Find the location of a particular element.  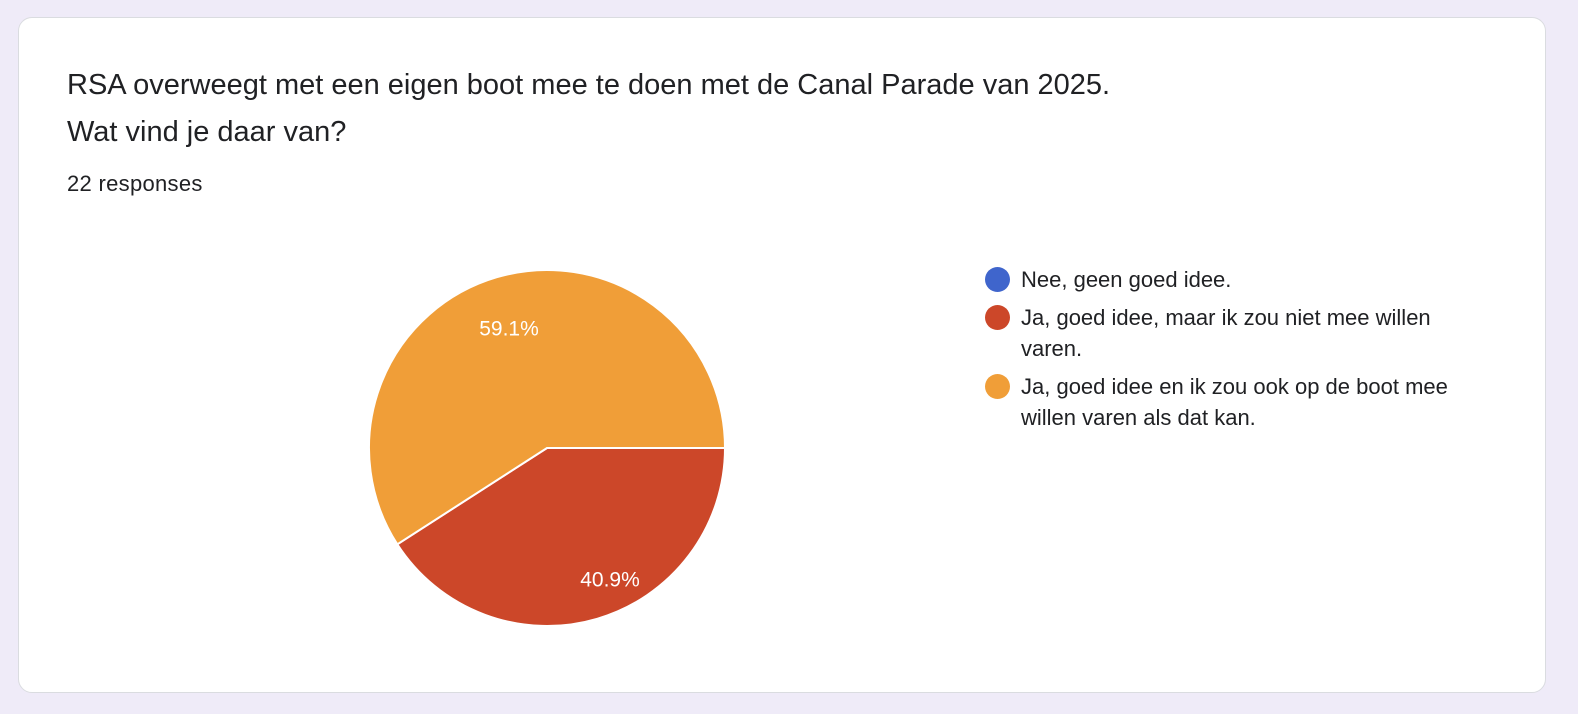

pie-label-2: 40.9% is located at coordinates (610, 580).